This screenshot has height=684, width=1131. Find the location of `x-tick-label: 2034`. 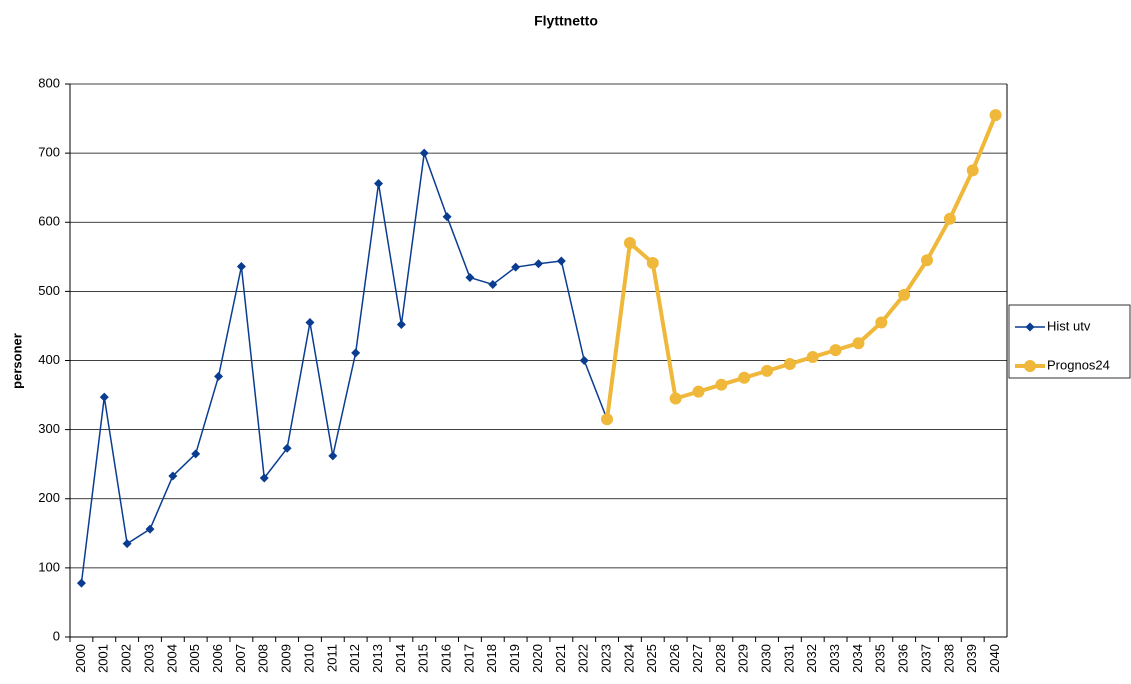

x-tick-label: 2034 is located at coordinates (857, 658).